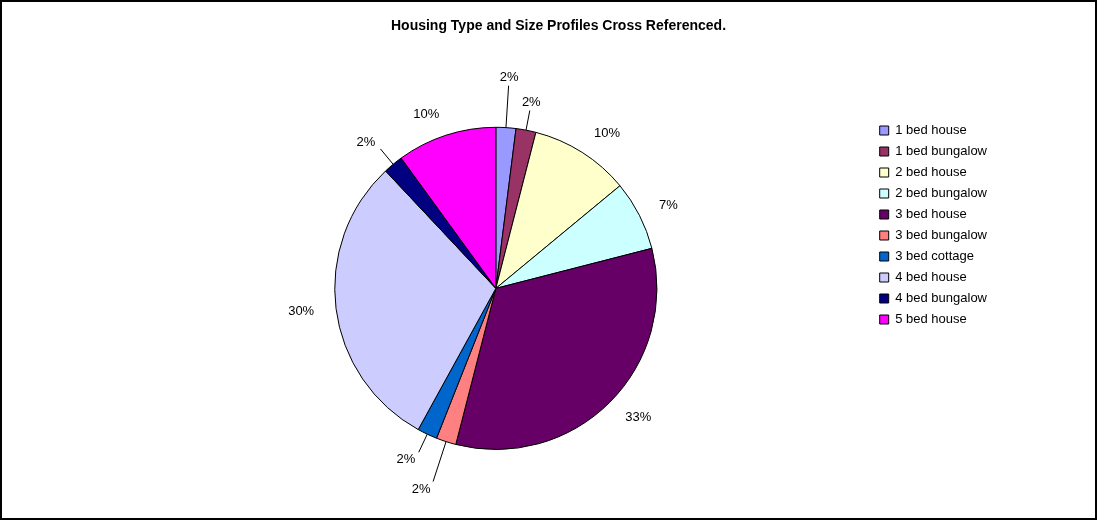 Image resolution: width=1097 pixels, height=520 pixels. I want to click on legend-label: 5 bed house, so click(931, 319).